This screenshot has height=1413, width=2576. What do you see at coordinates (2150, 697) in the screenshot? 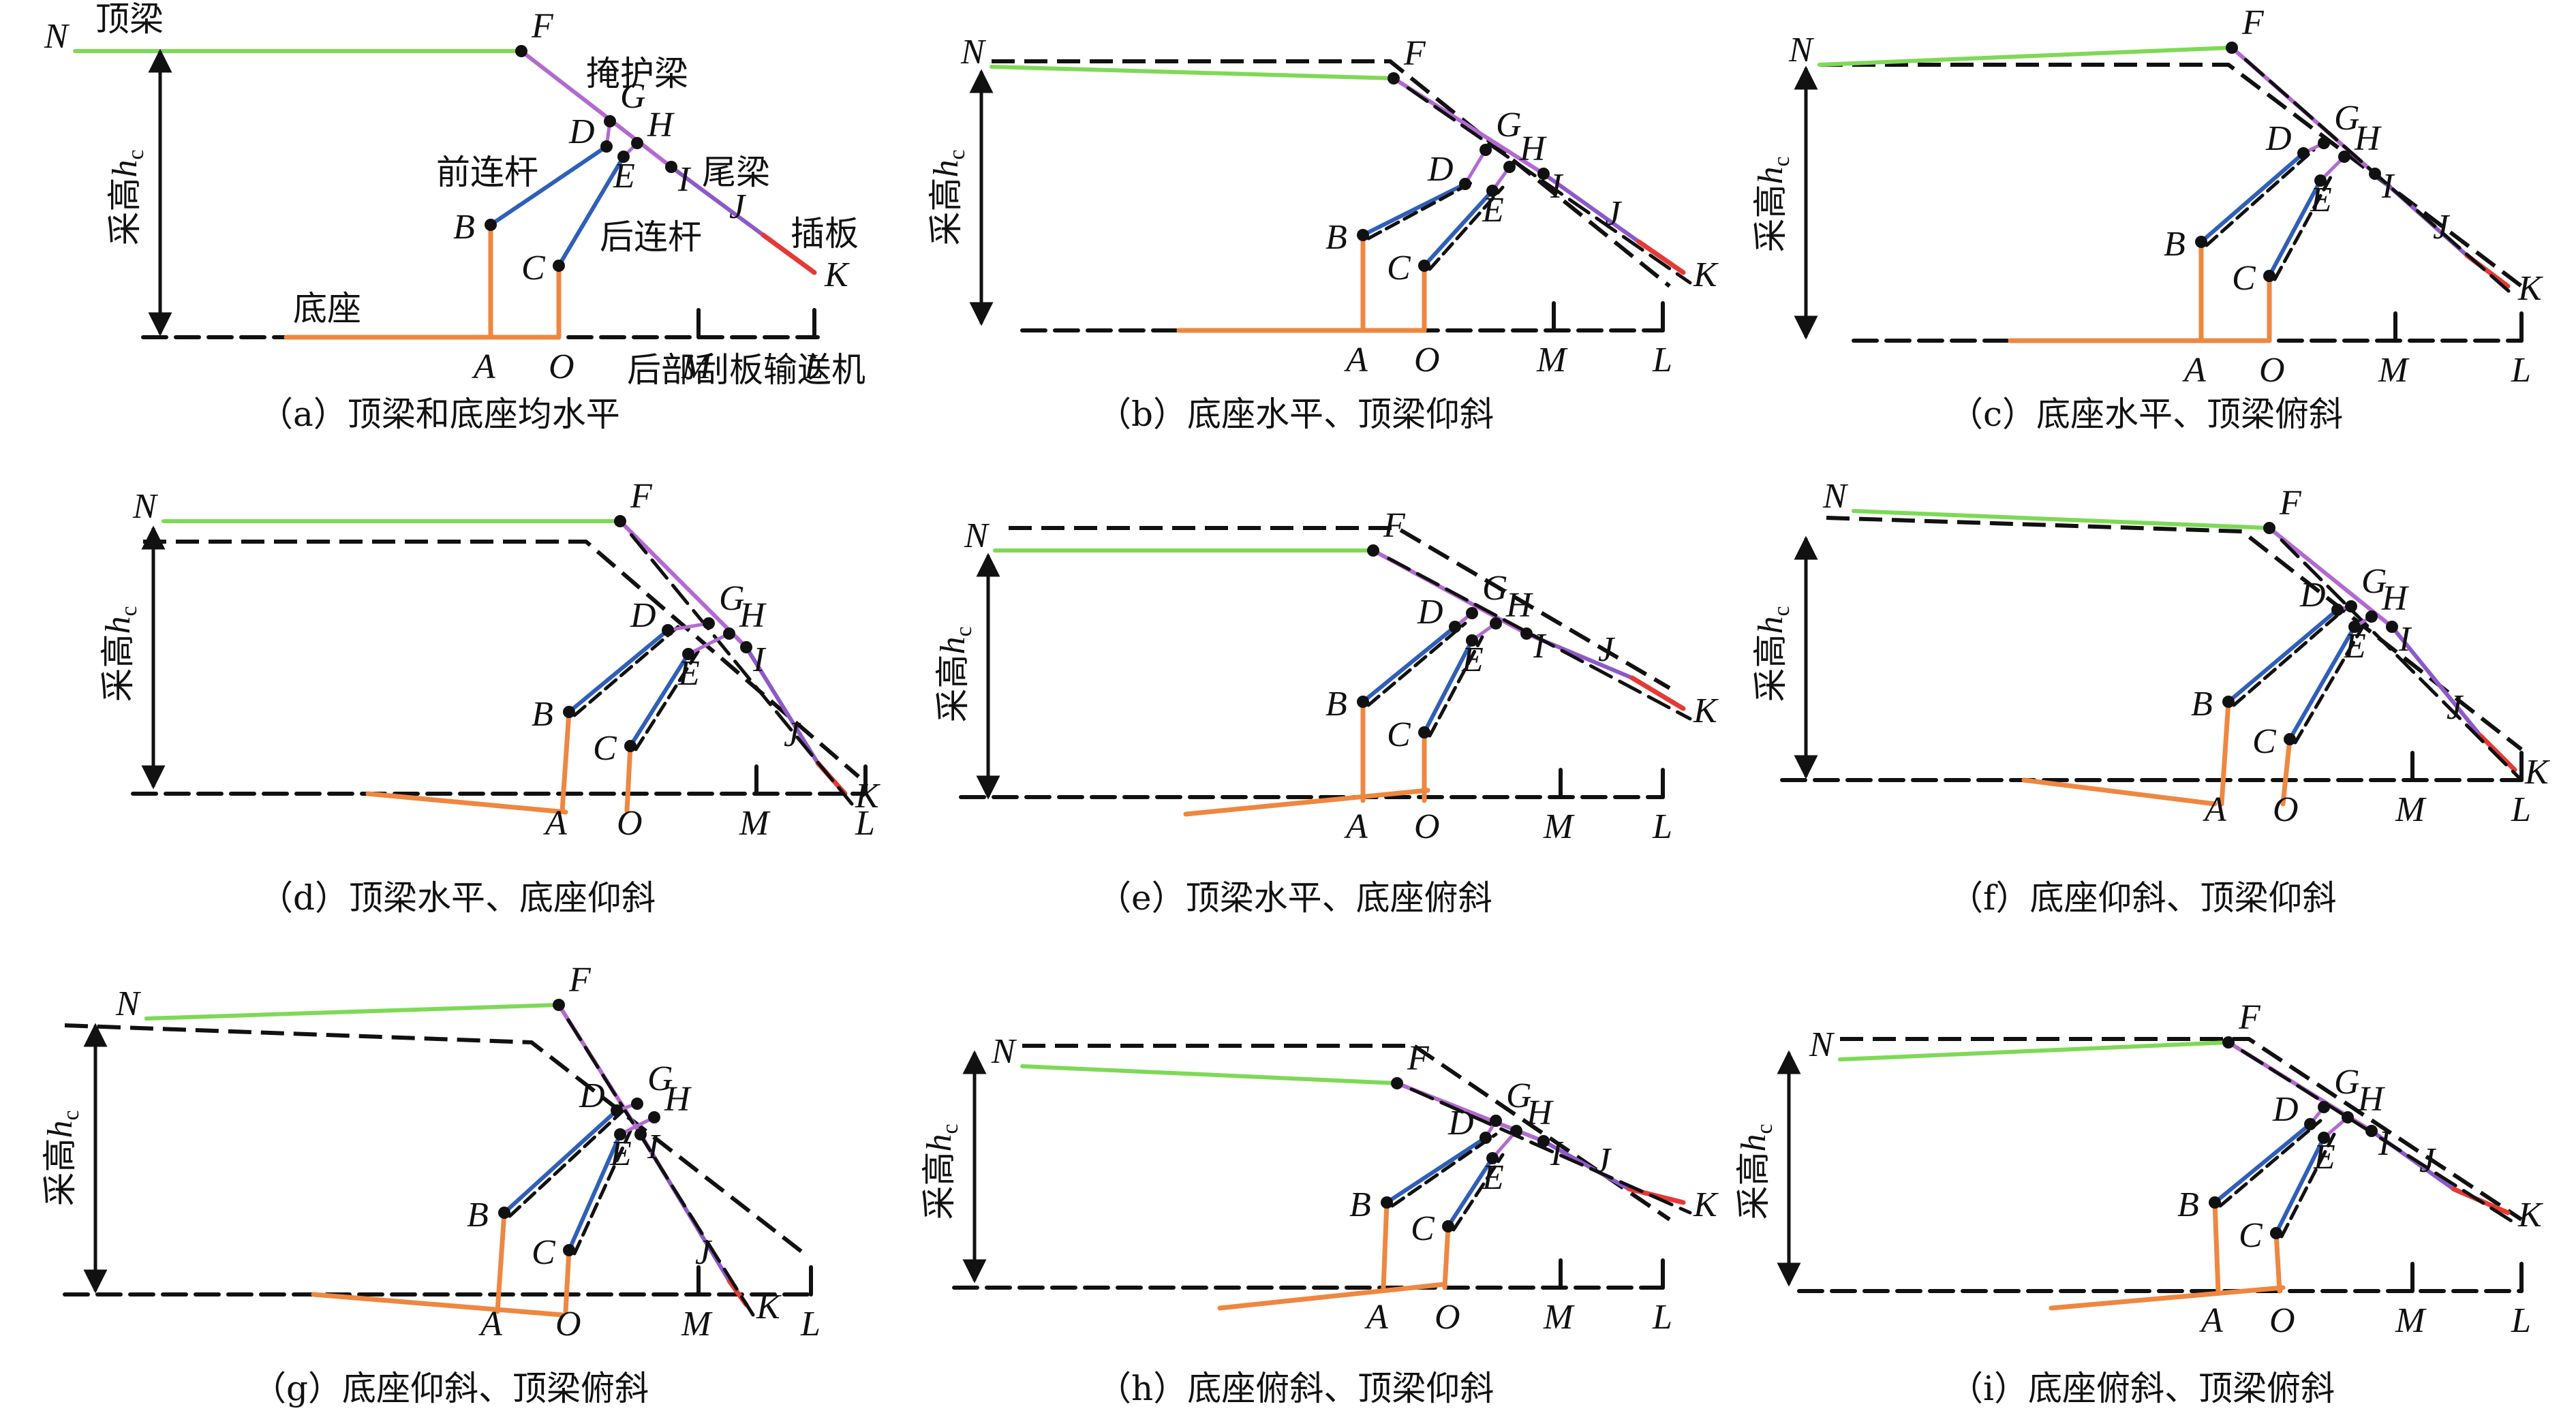
I see `panel-f: 采高hc N F GHI DE BC J K A O M L （f）底座仰斜、顶梁仰斜` at bounding box center [2150, 697].